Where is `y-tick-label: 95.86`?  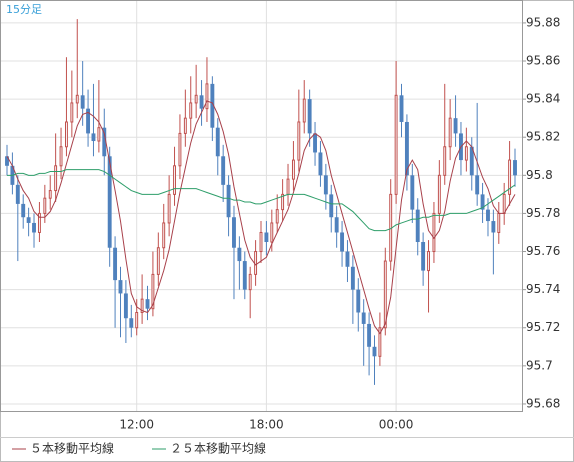 y-tick-label: 95.86 is located at coordinates (543, 61).